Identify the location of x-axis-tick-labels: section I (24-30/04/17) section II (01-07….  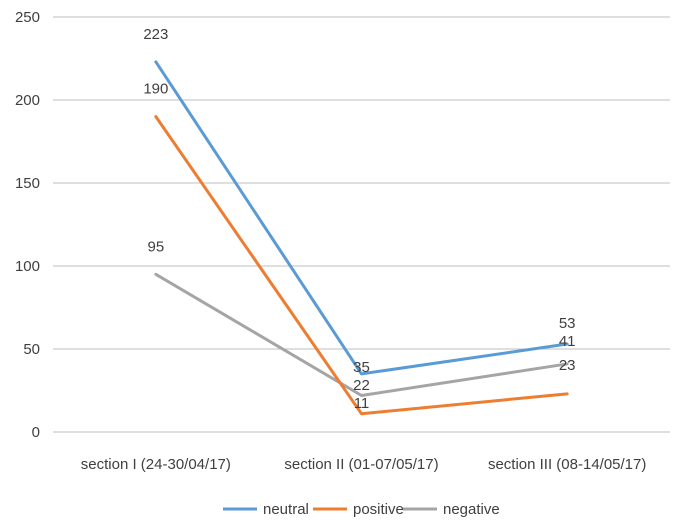
(364, 464).